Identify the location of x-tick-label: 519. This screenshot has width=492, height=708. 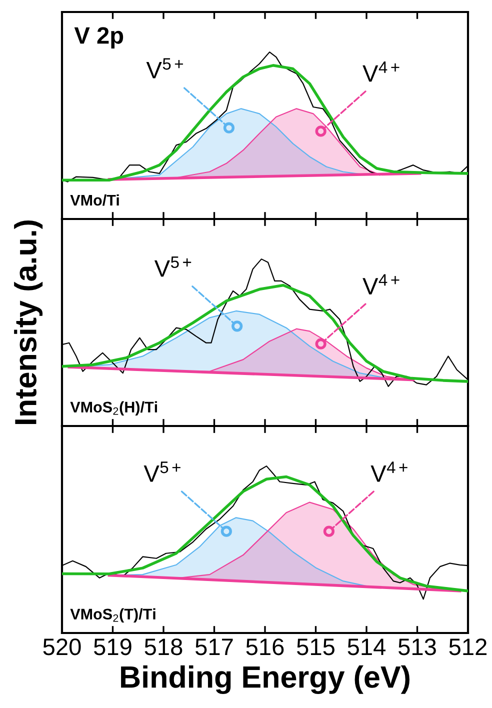
(113, 647).